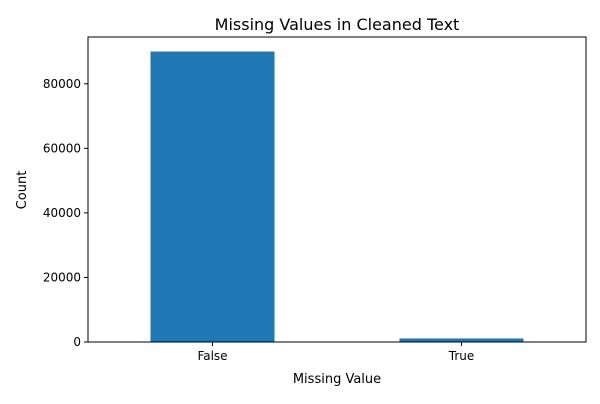  I want to click on x-tick-label: False, so click(212, 356).